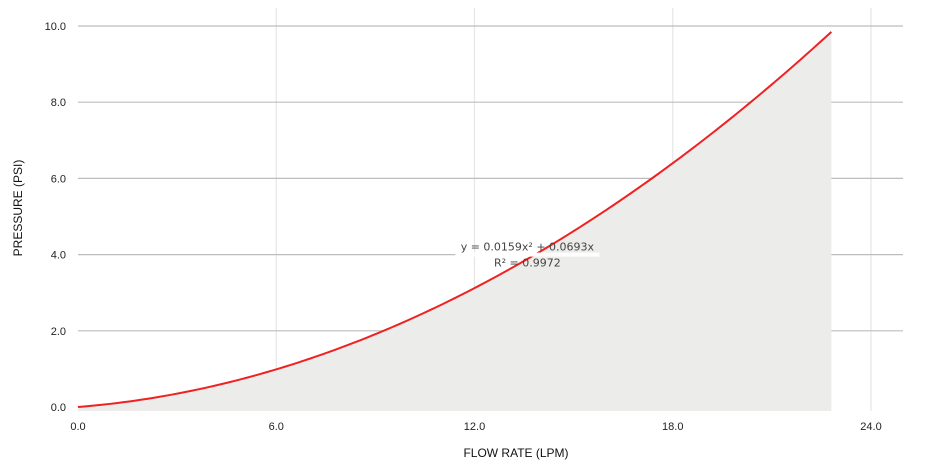  What do you see at coordinates (55, 217) in the screenshot?
I see `y-axis-ticks: 0.0 2.0 4.0 6.0 8.0 10.0` at bounding box center [55, 217].